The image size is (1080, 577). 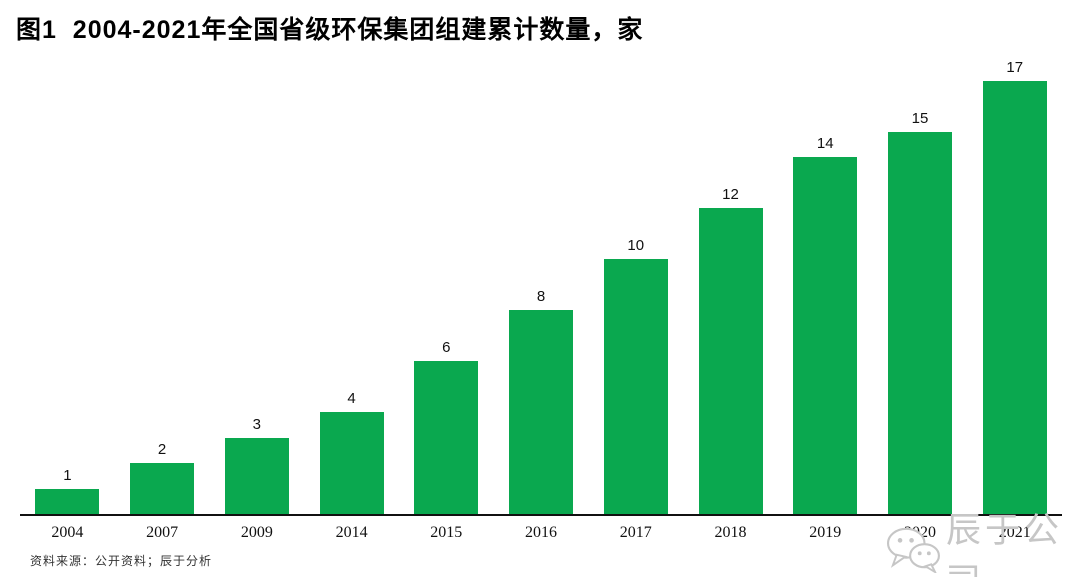 I want to click on bar-column: 10, so click(x=635, y=375).